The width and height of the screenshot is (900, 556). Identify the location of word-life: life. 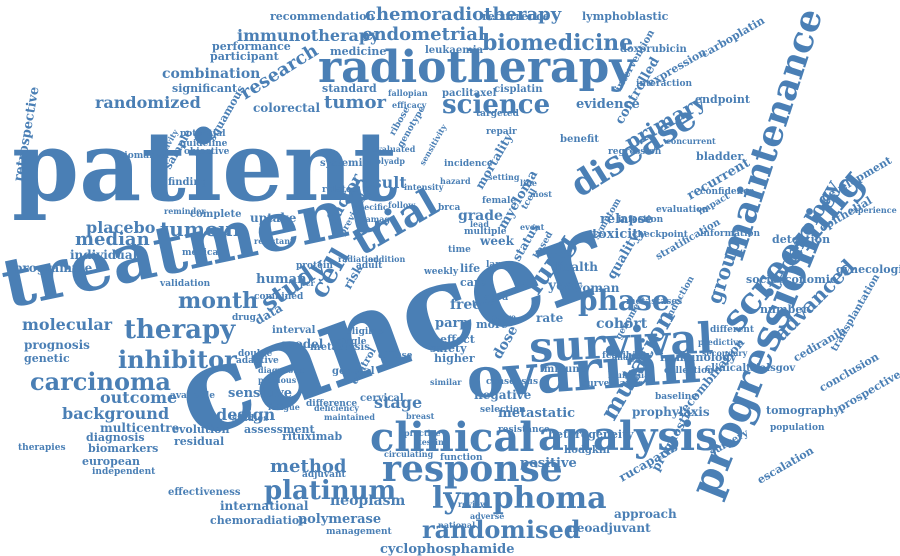
(470, 268).